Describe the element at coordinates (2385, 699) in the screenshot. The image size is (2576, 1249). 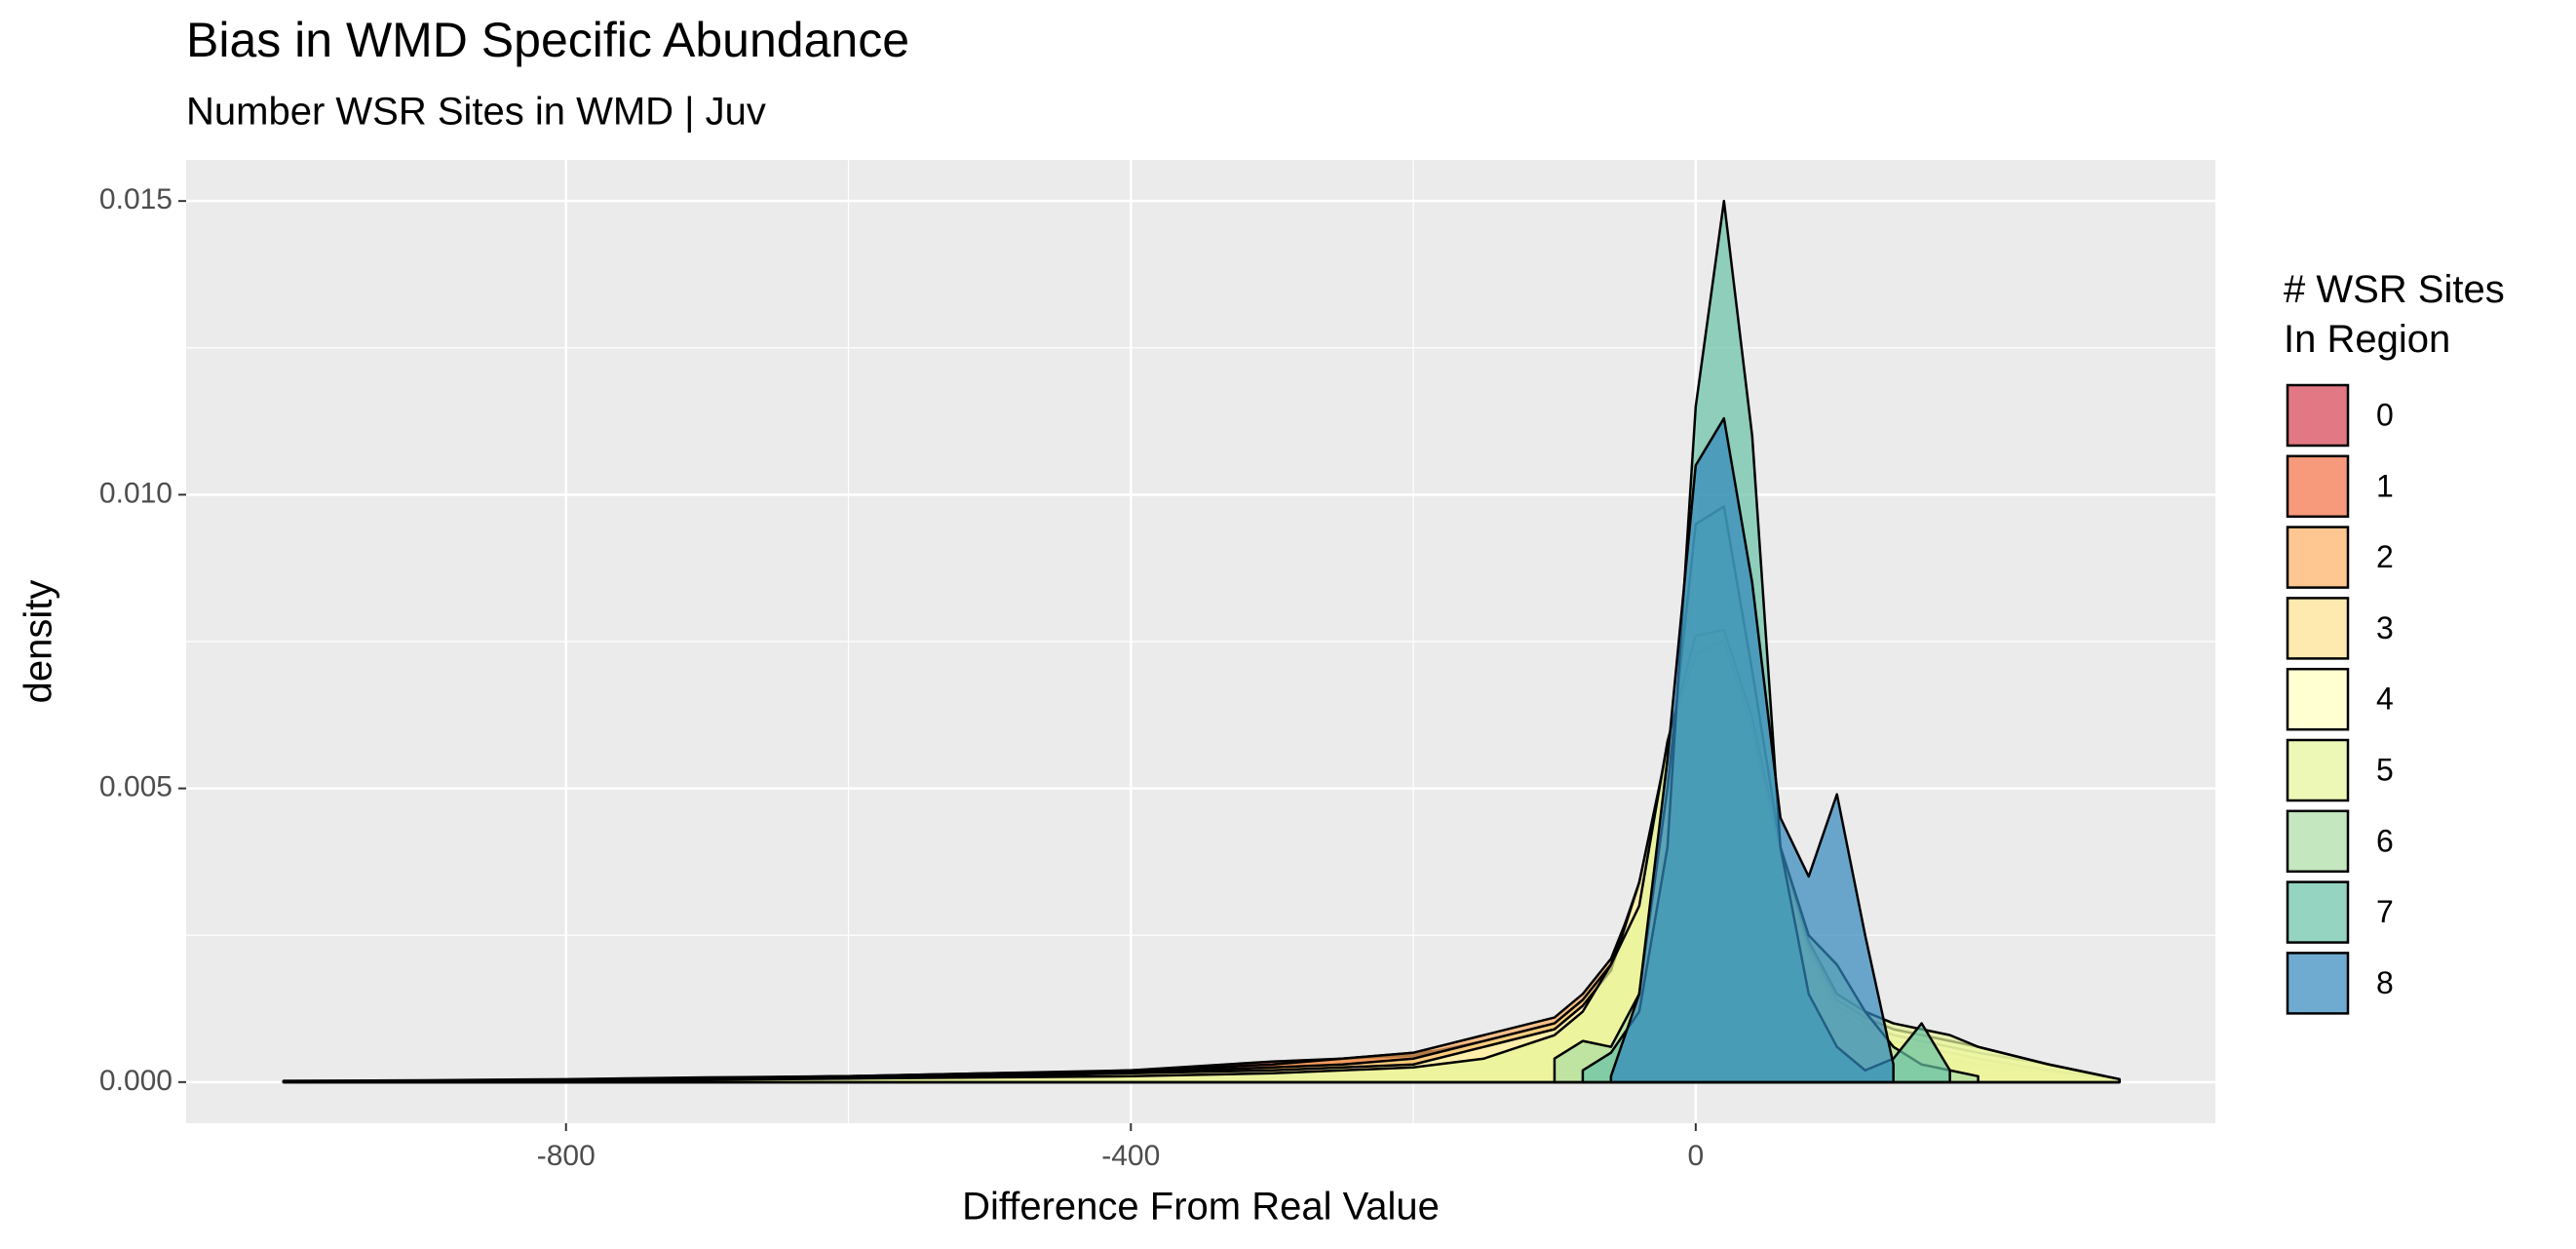
I see `legend-label: 4` at that location.